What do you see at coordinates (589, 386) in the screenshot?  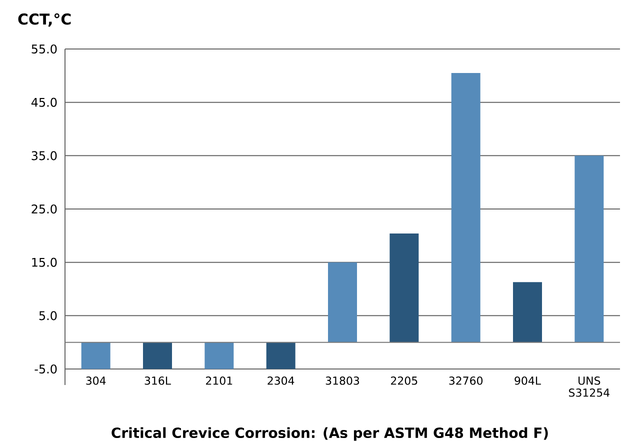 I see `x-tick-label: UNS S31254` at bounding box center [589, 386].